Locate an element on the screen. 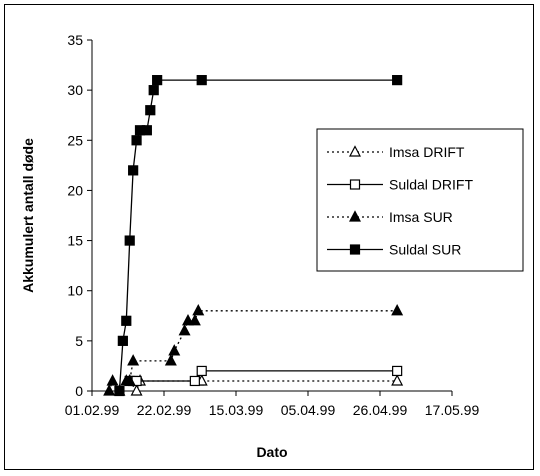 The width and height of the screenshot is (540, 476). y-tick-label: 0 is located at coordinates (79, 391).